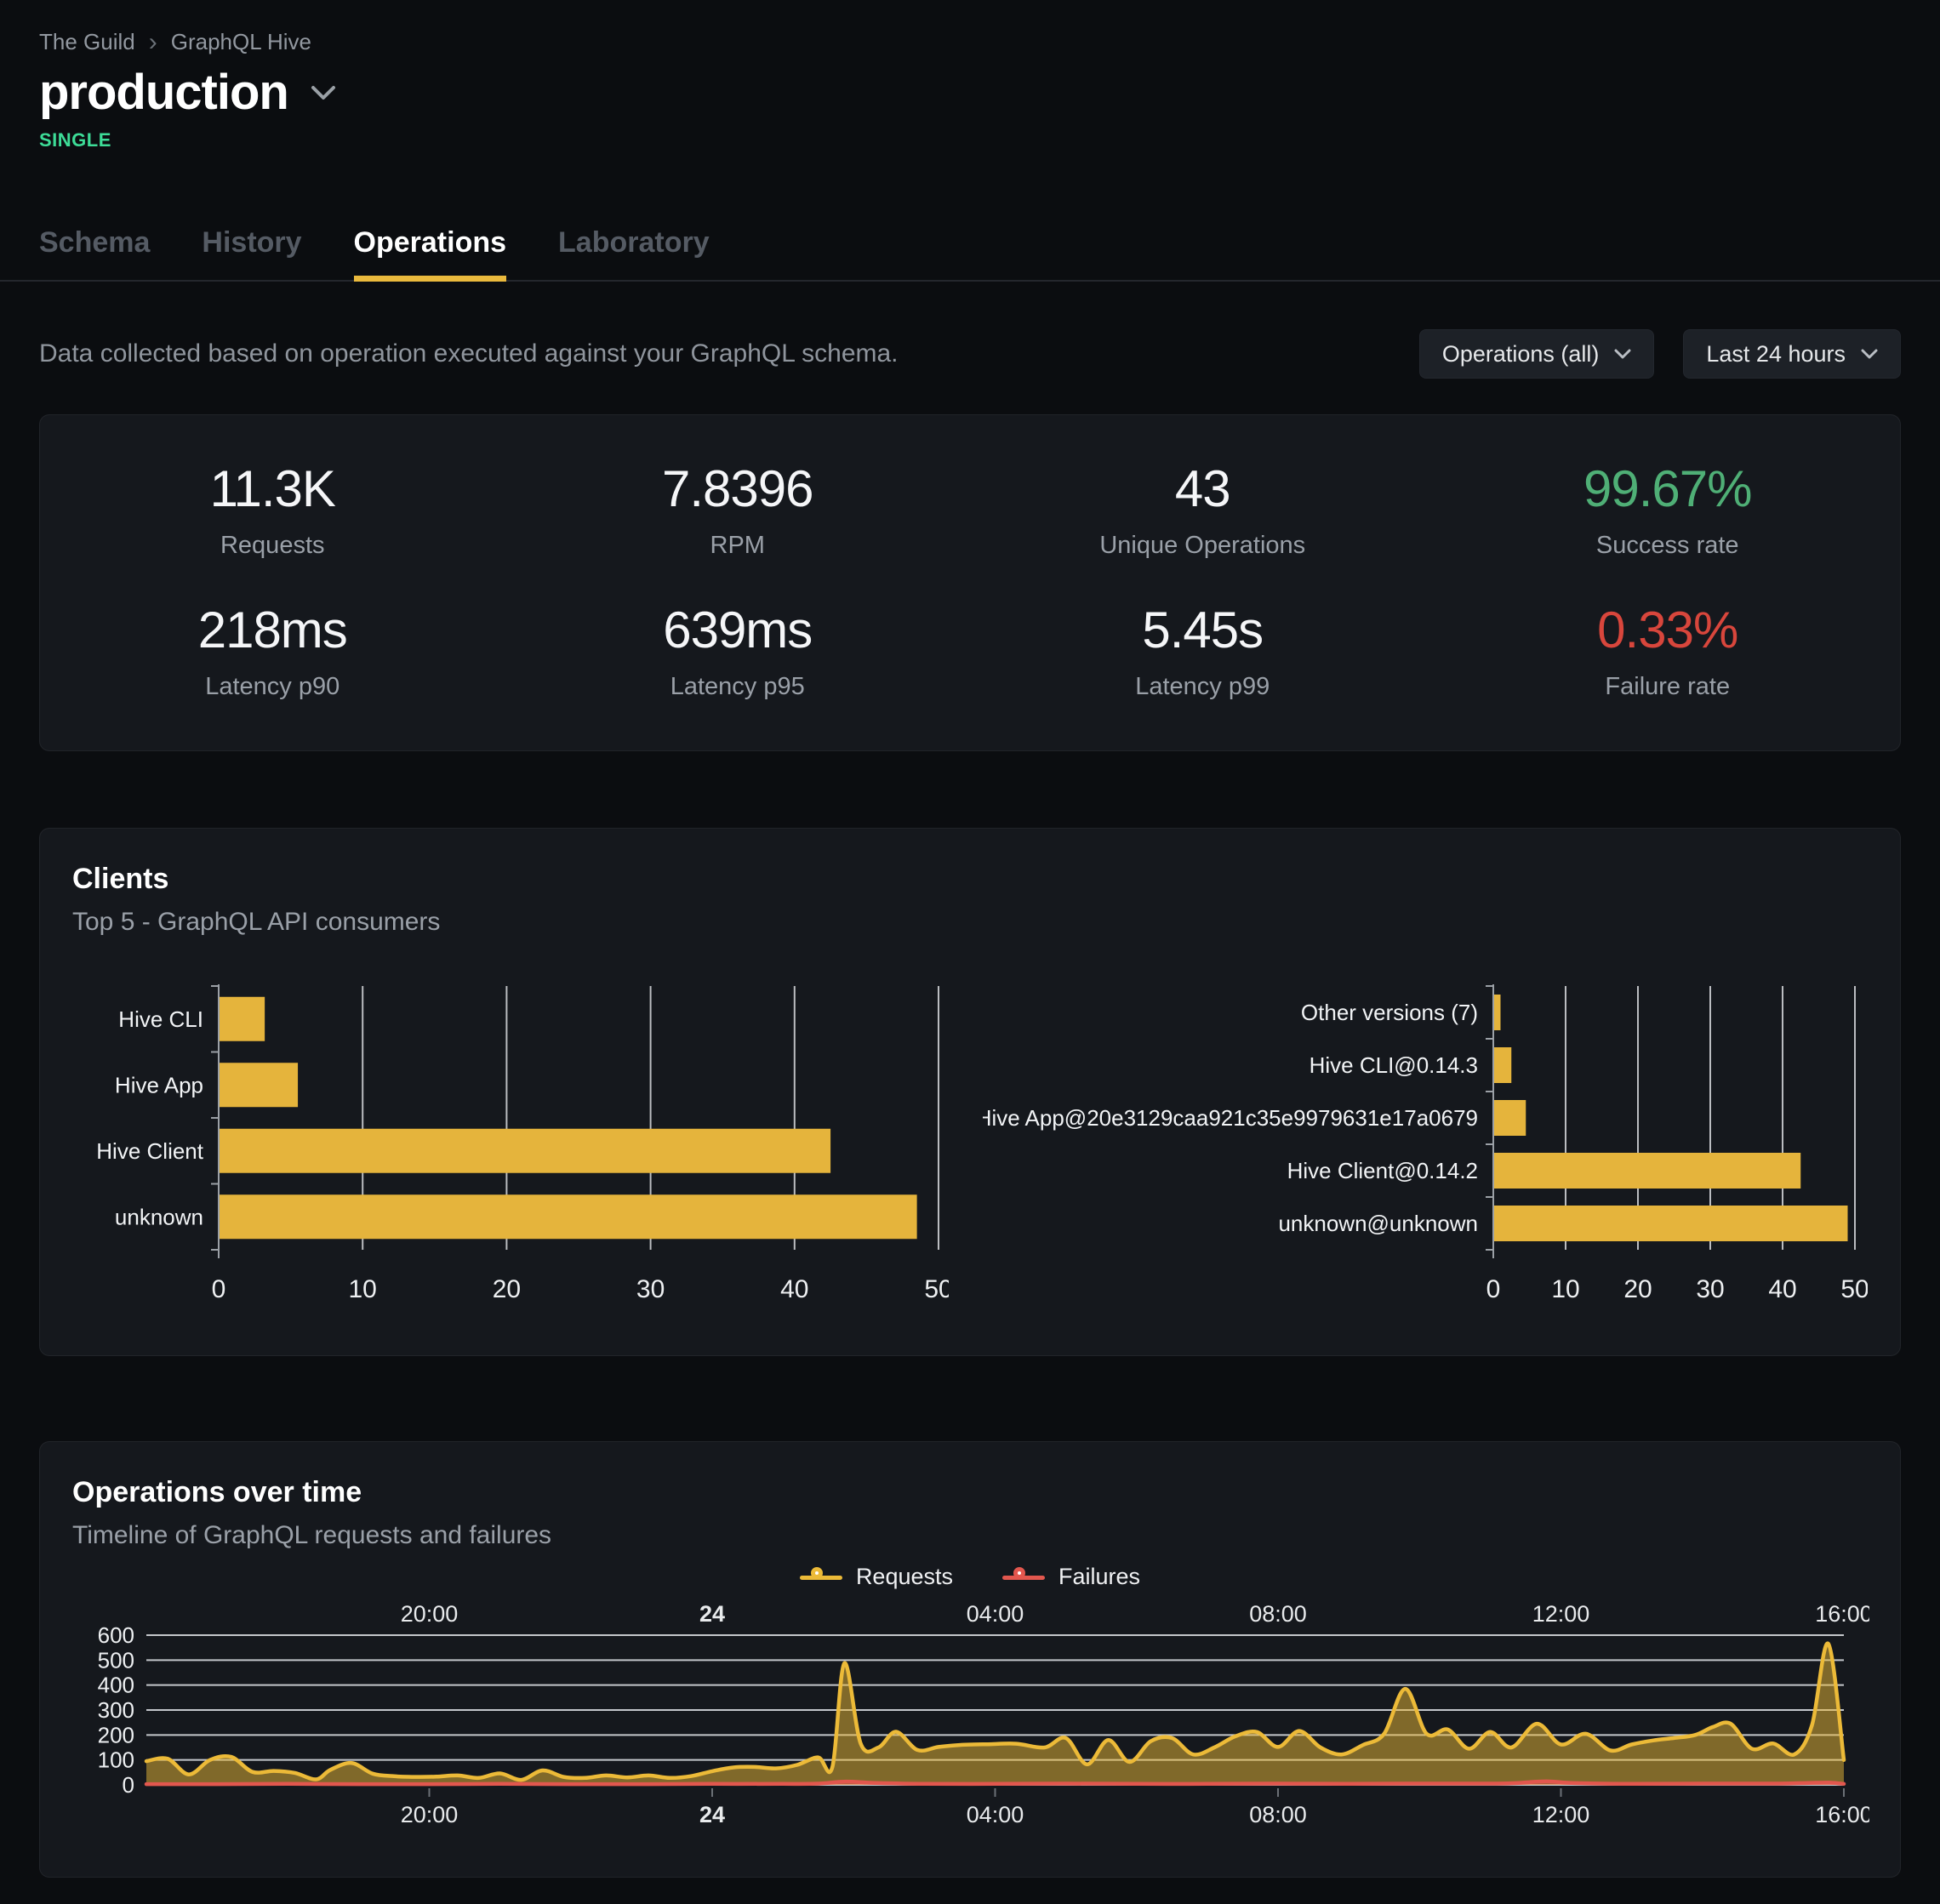 Image resolution: width=1940 pixels, height=1904 pixels. What do you see at coordinates (240, 42) in the screenshot?
I see `breadcrumb-project: GraphQL Hive` at bounding box center [240, 42].